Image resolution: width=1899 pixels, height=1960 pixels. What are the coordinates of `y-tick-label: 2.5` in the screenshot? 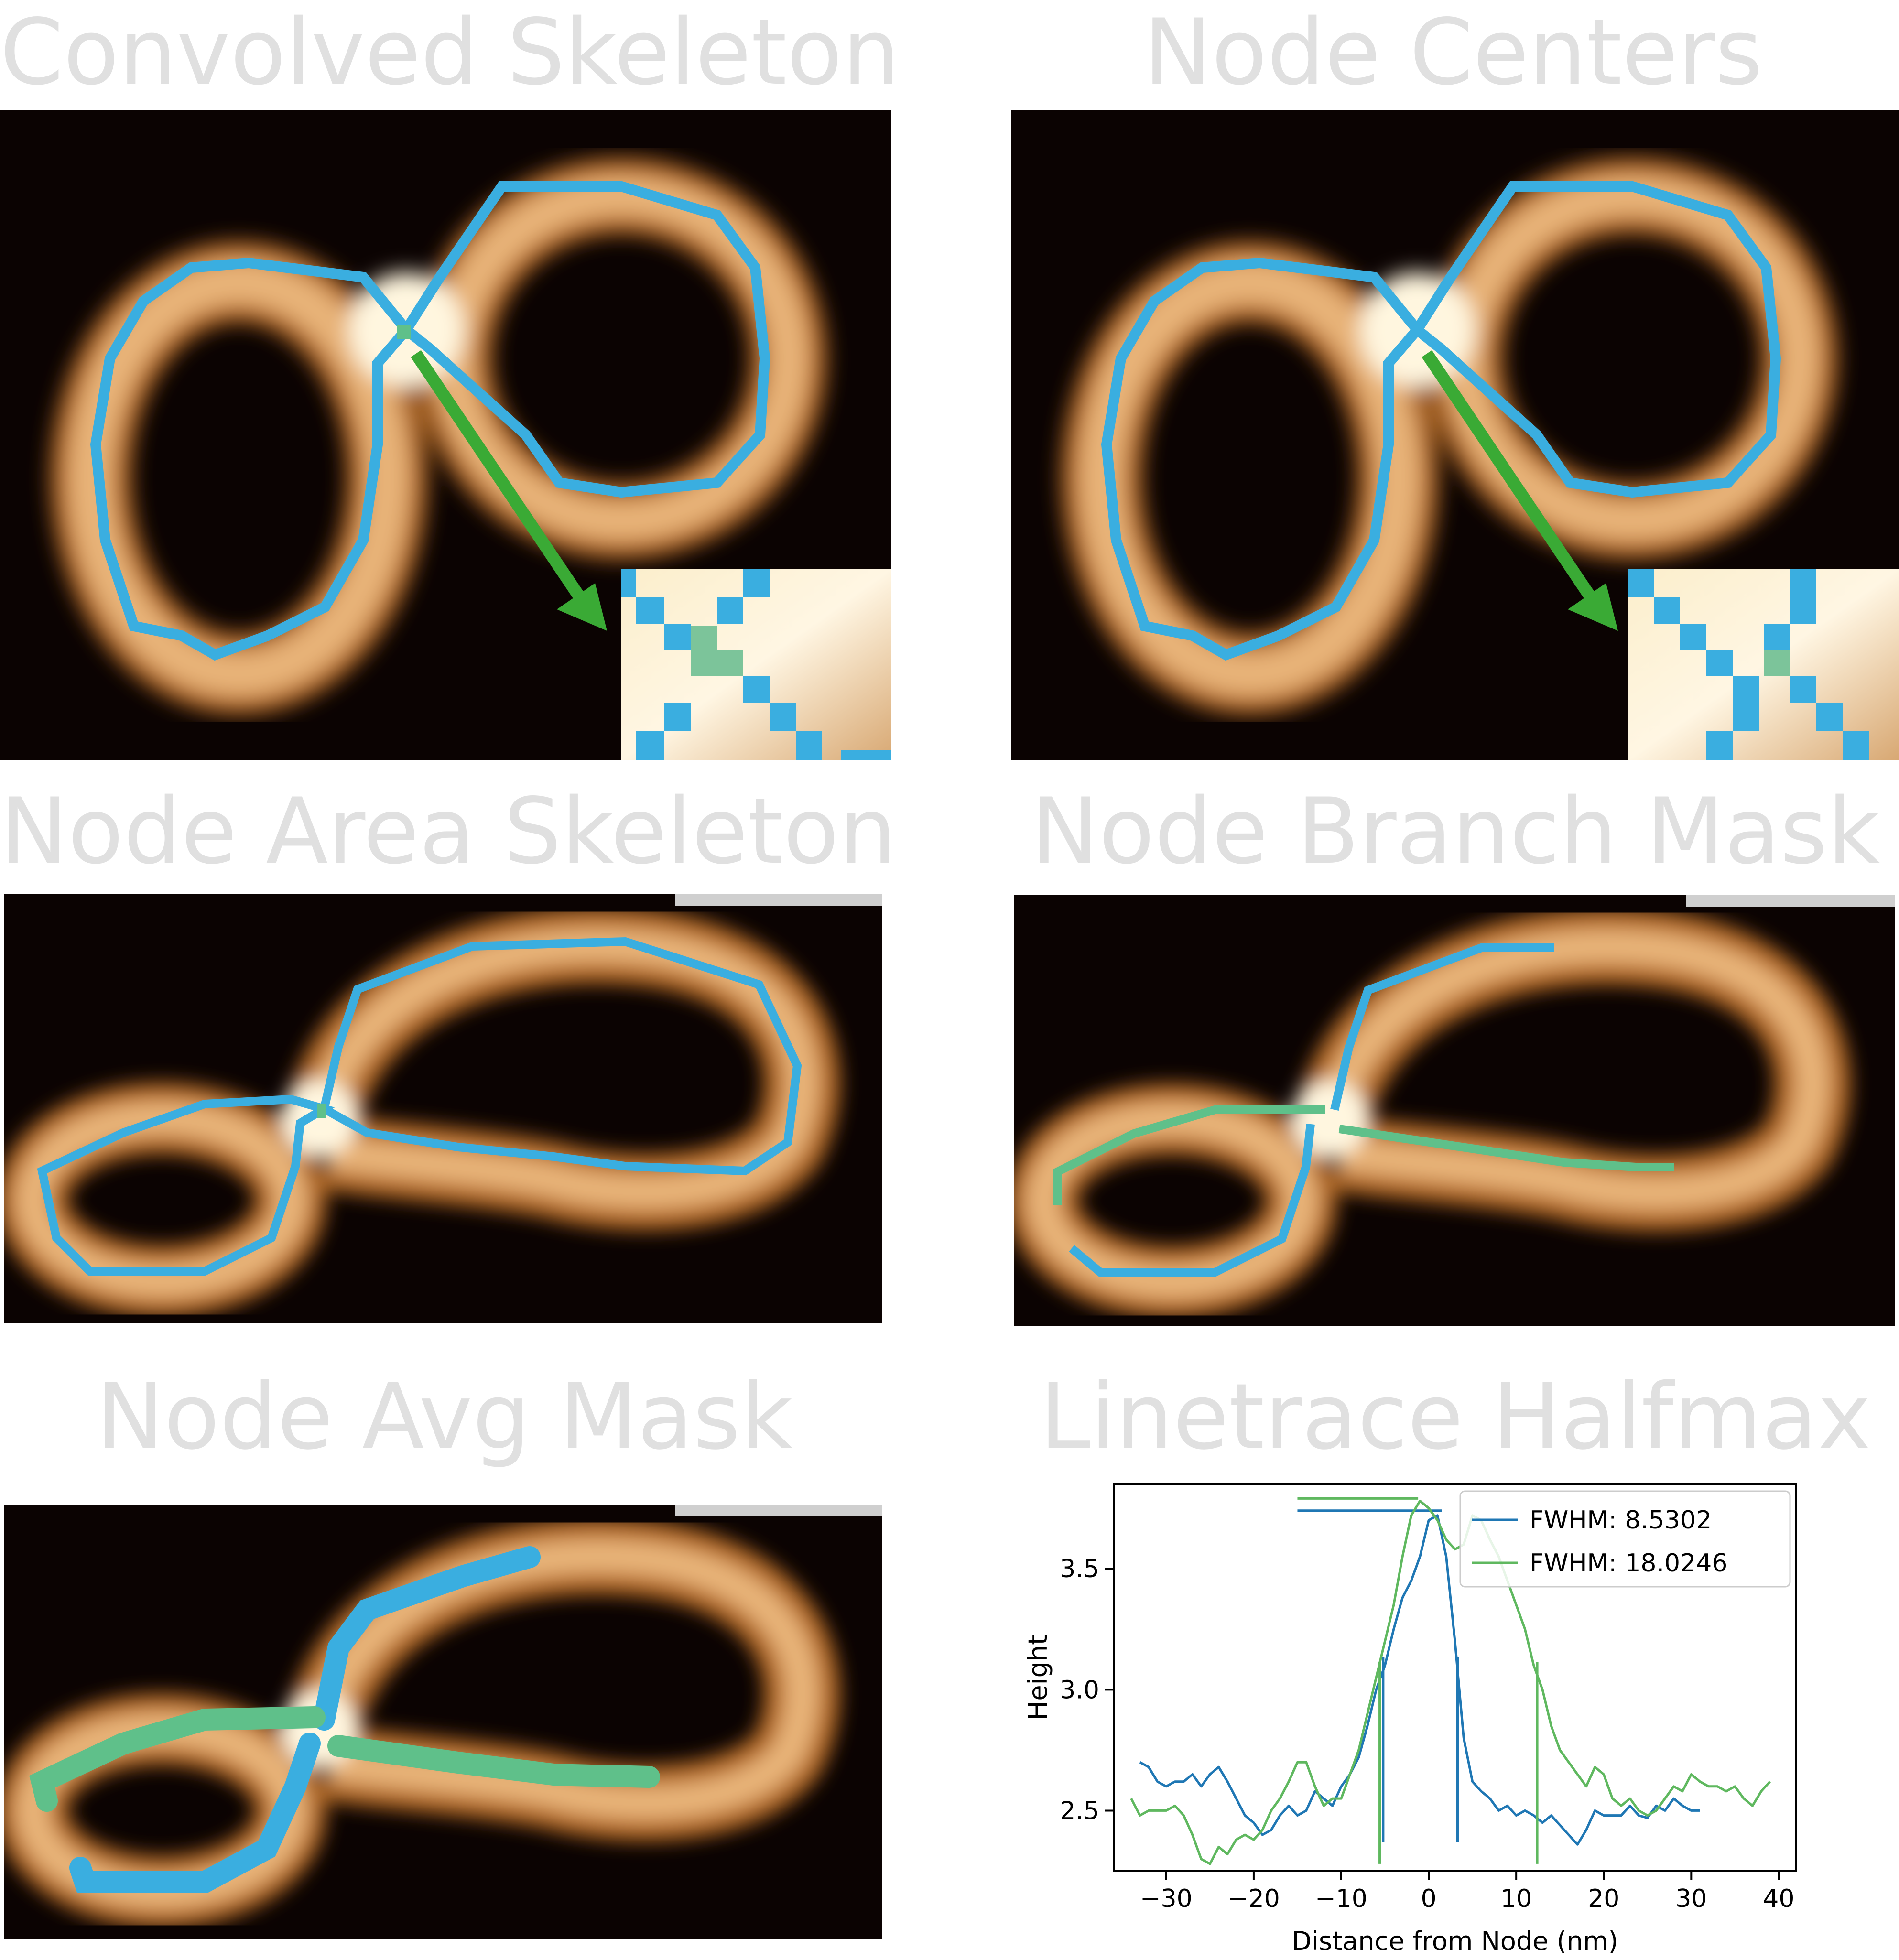 It's located at (1079, 1811).